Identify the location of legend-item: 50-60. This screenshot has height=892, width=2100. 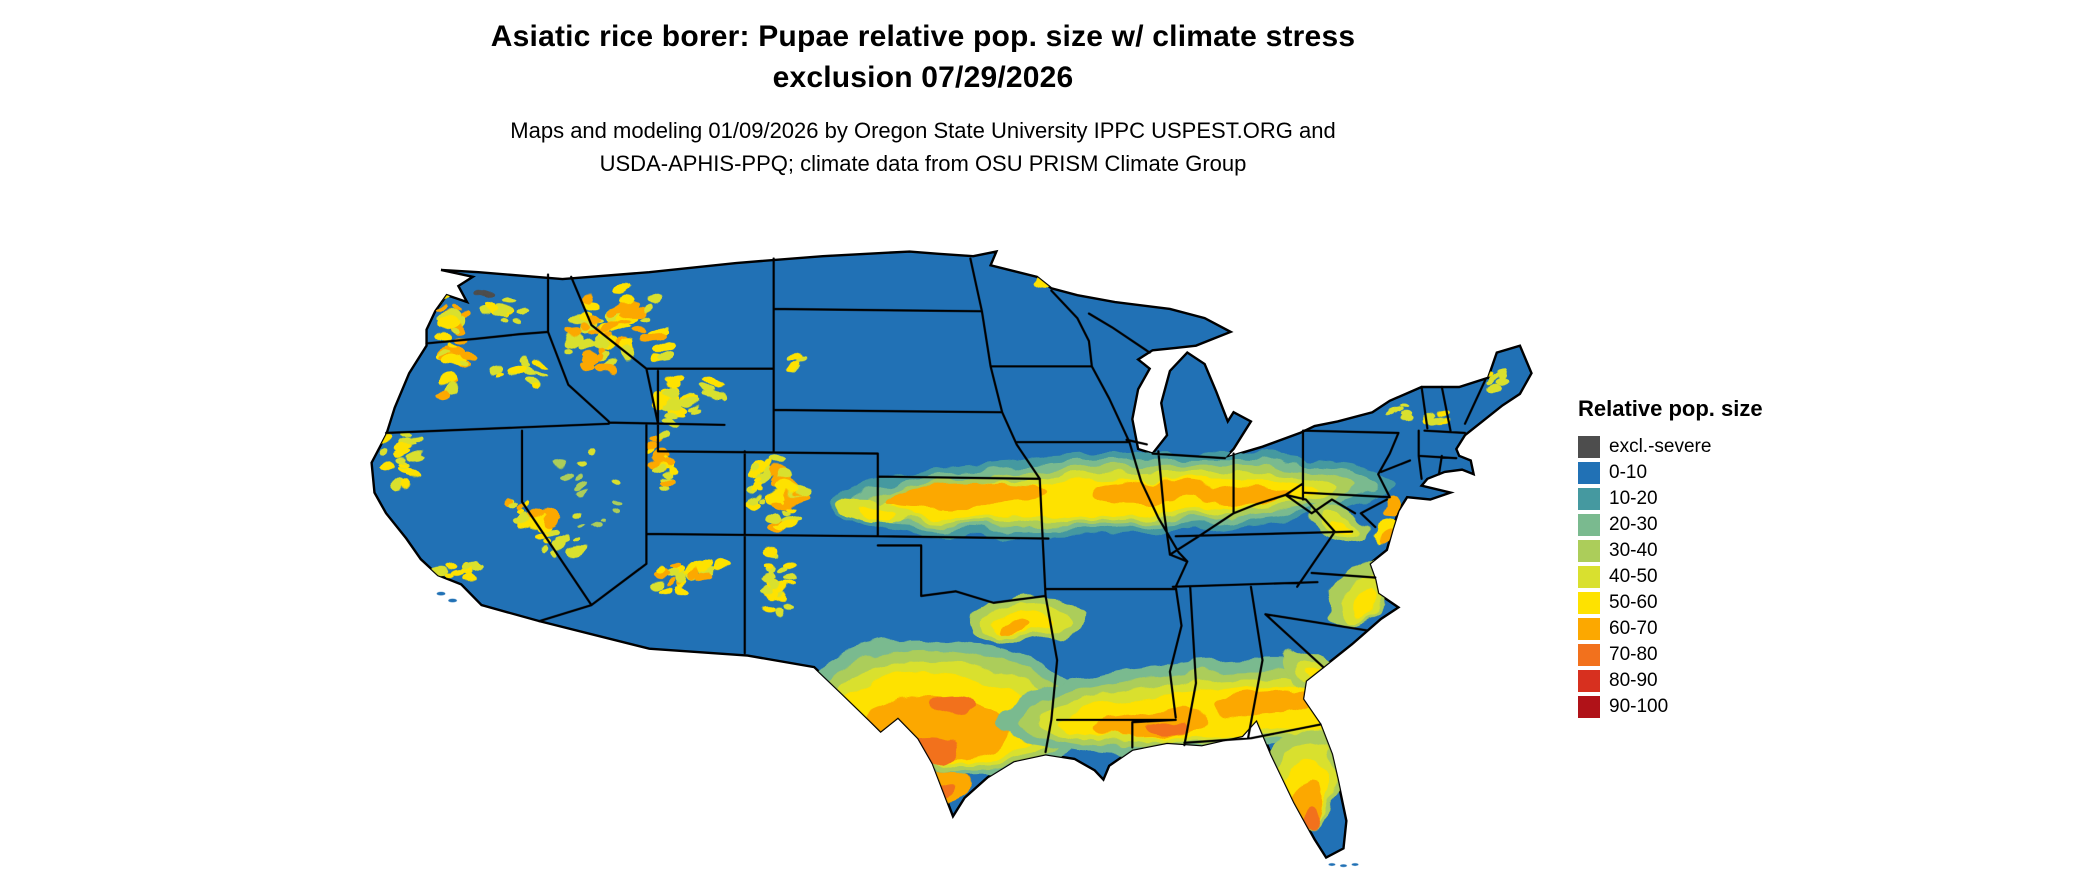
(1670, 603).